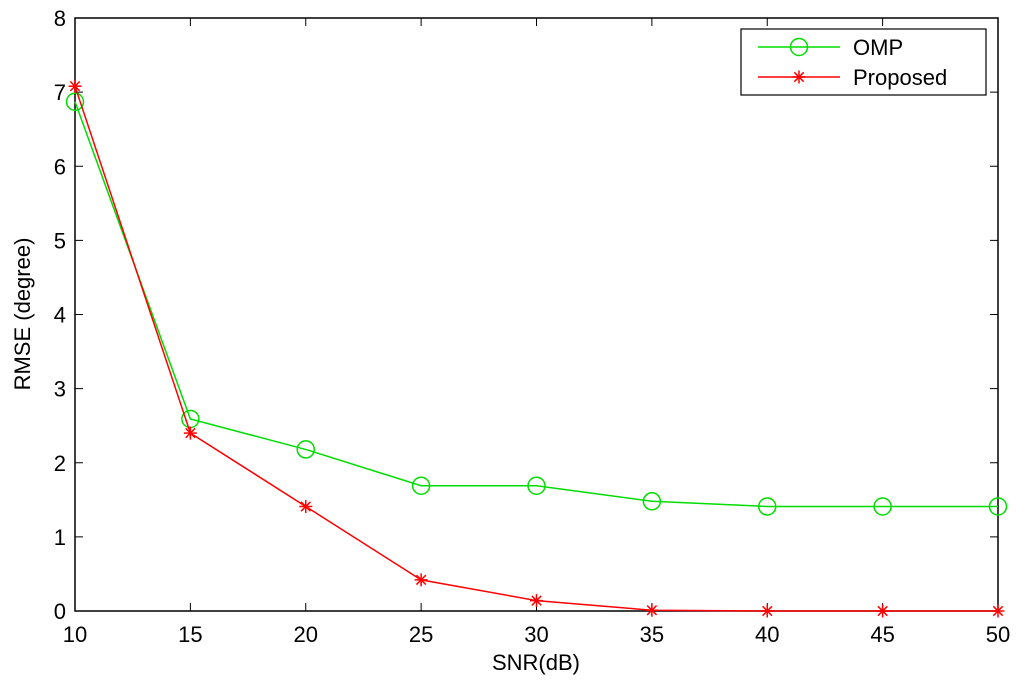 This screenshot has width=1024, height=683. Describe the element at coordinates (306, 634) in the screenshot. I see `x-tick-label: 20` at that location.